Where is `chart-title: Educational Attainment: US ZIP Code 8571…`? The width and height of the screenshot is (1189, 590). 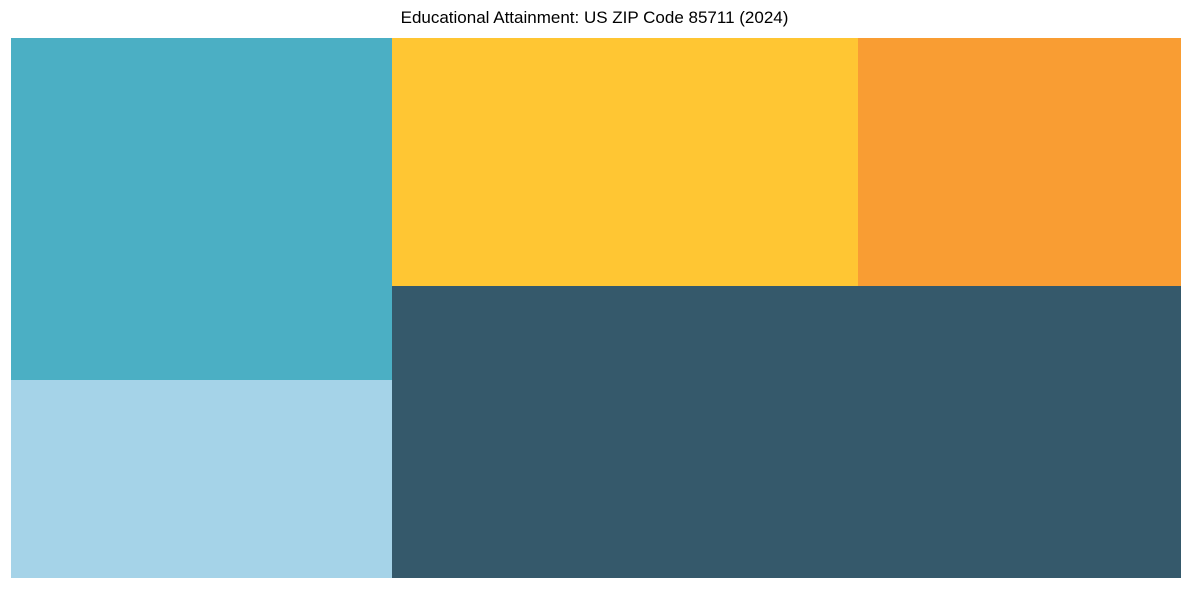 chart-title: Educational Attainment: US ZIP Code 8571… is located at coordinates (594, 17).